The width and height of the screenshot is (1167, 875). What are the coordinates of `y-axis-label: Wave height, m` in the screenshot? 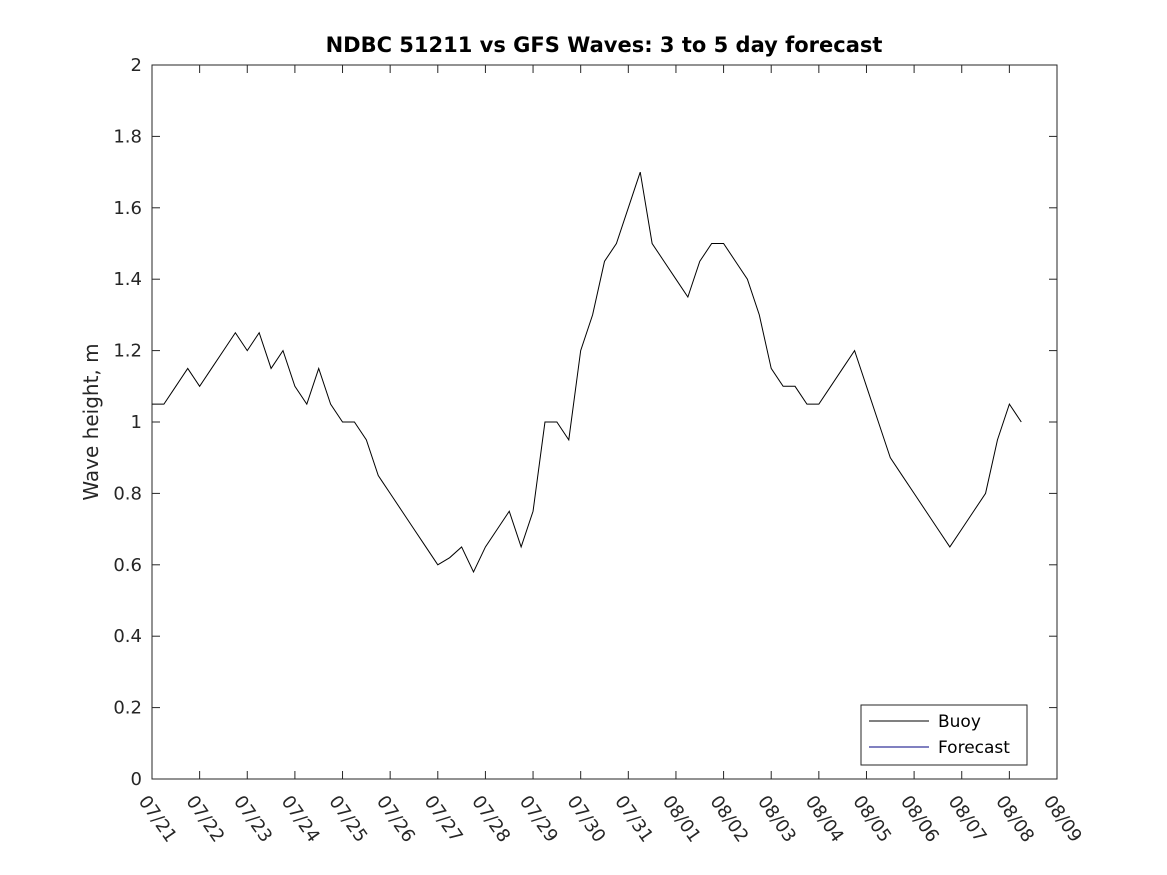 It's located at (91, 421).